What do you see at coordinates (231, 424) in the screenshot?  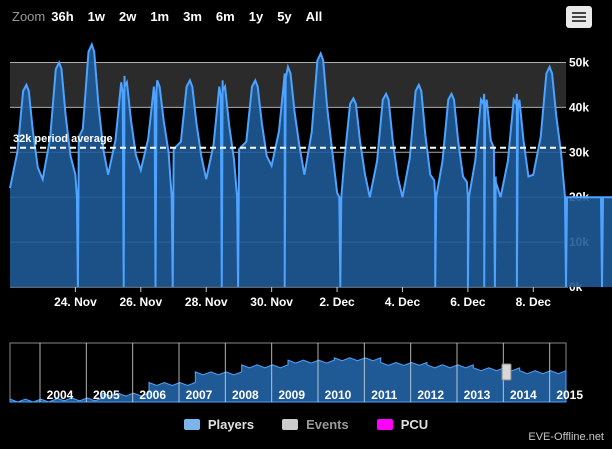 I see `legend-label-players: Players` at bounding box center [231, 424].